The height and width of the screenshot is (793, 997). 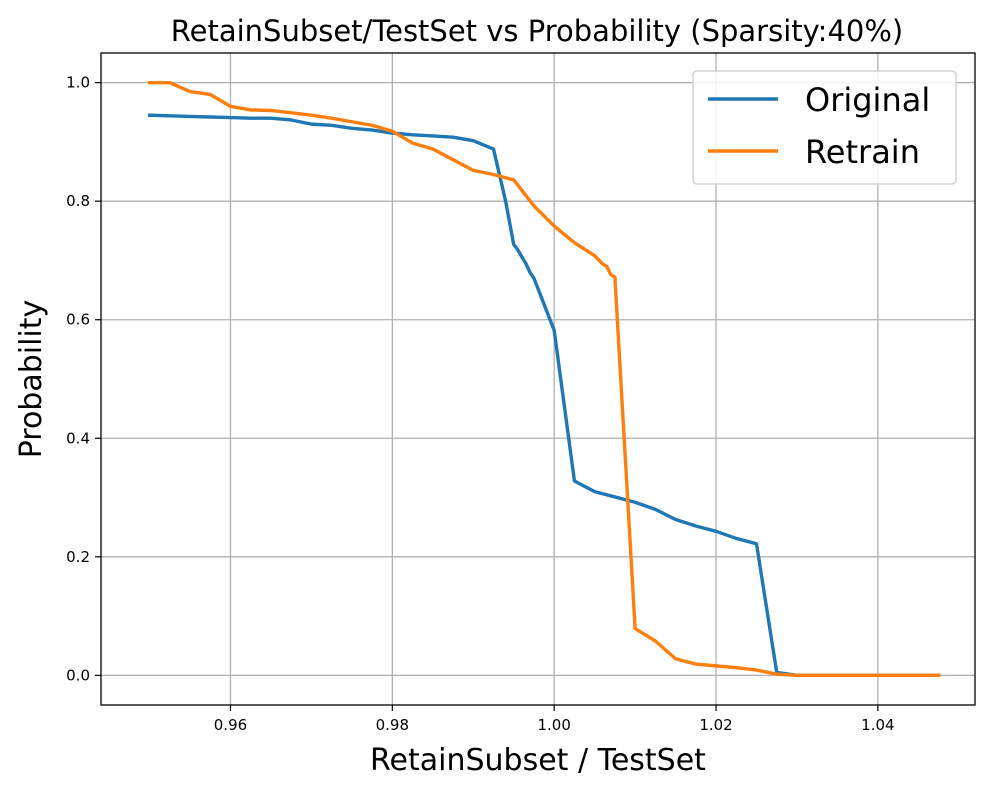 What do you see at coordinates (78, 438) in the screenshot?
I see `y-tick-label: 0.4` at bounding box center [78, 438].